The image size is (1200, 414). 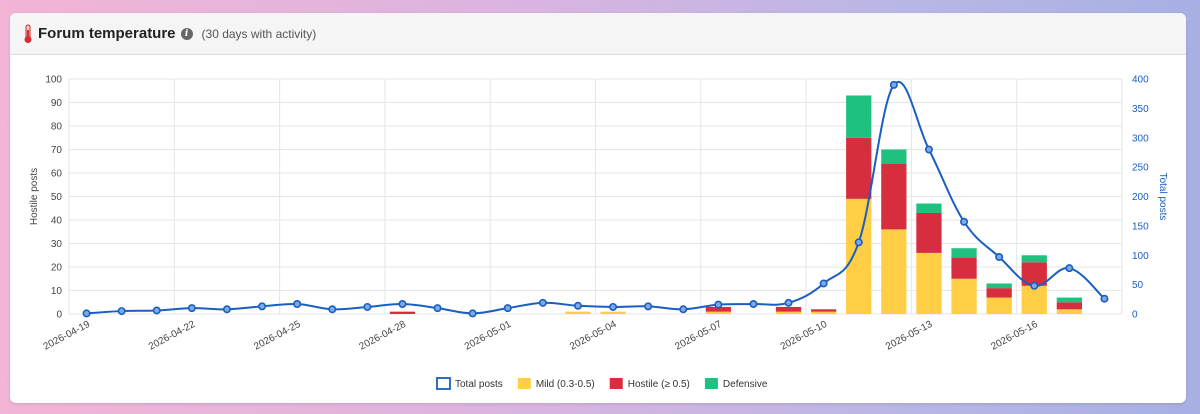 What do you see at coordinates (67, 336) in the screenshot?
I see `x-tick-label: 2026-04-19` at bounding box center [67, 336].